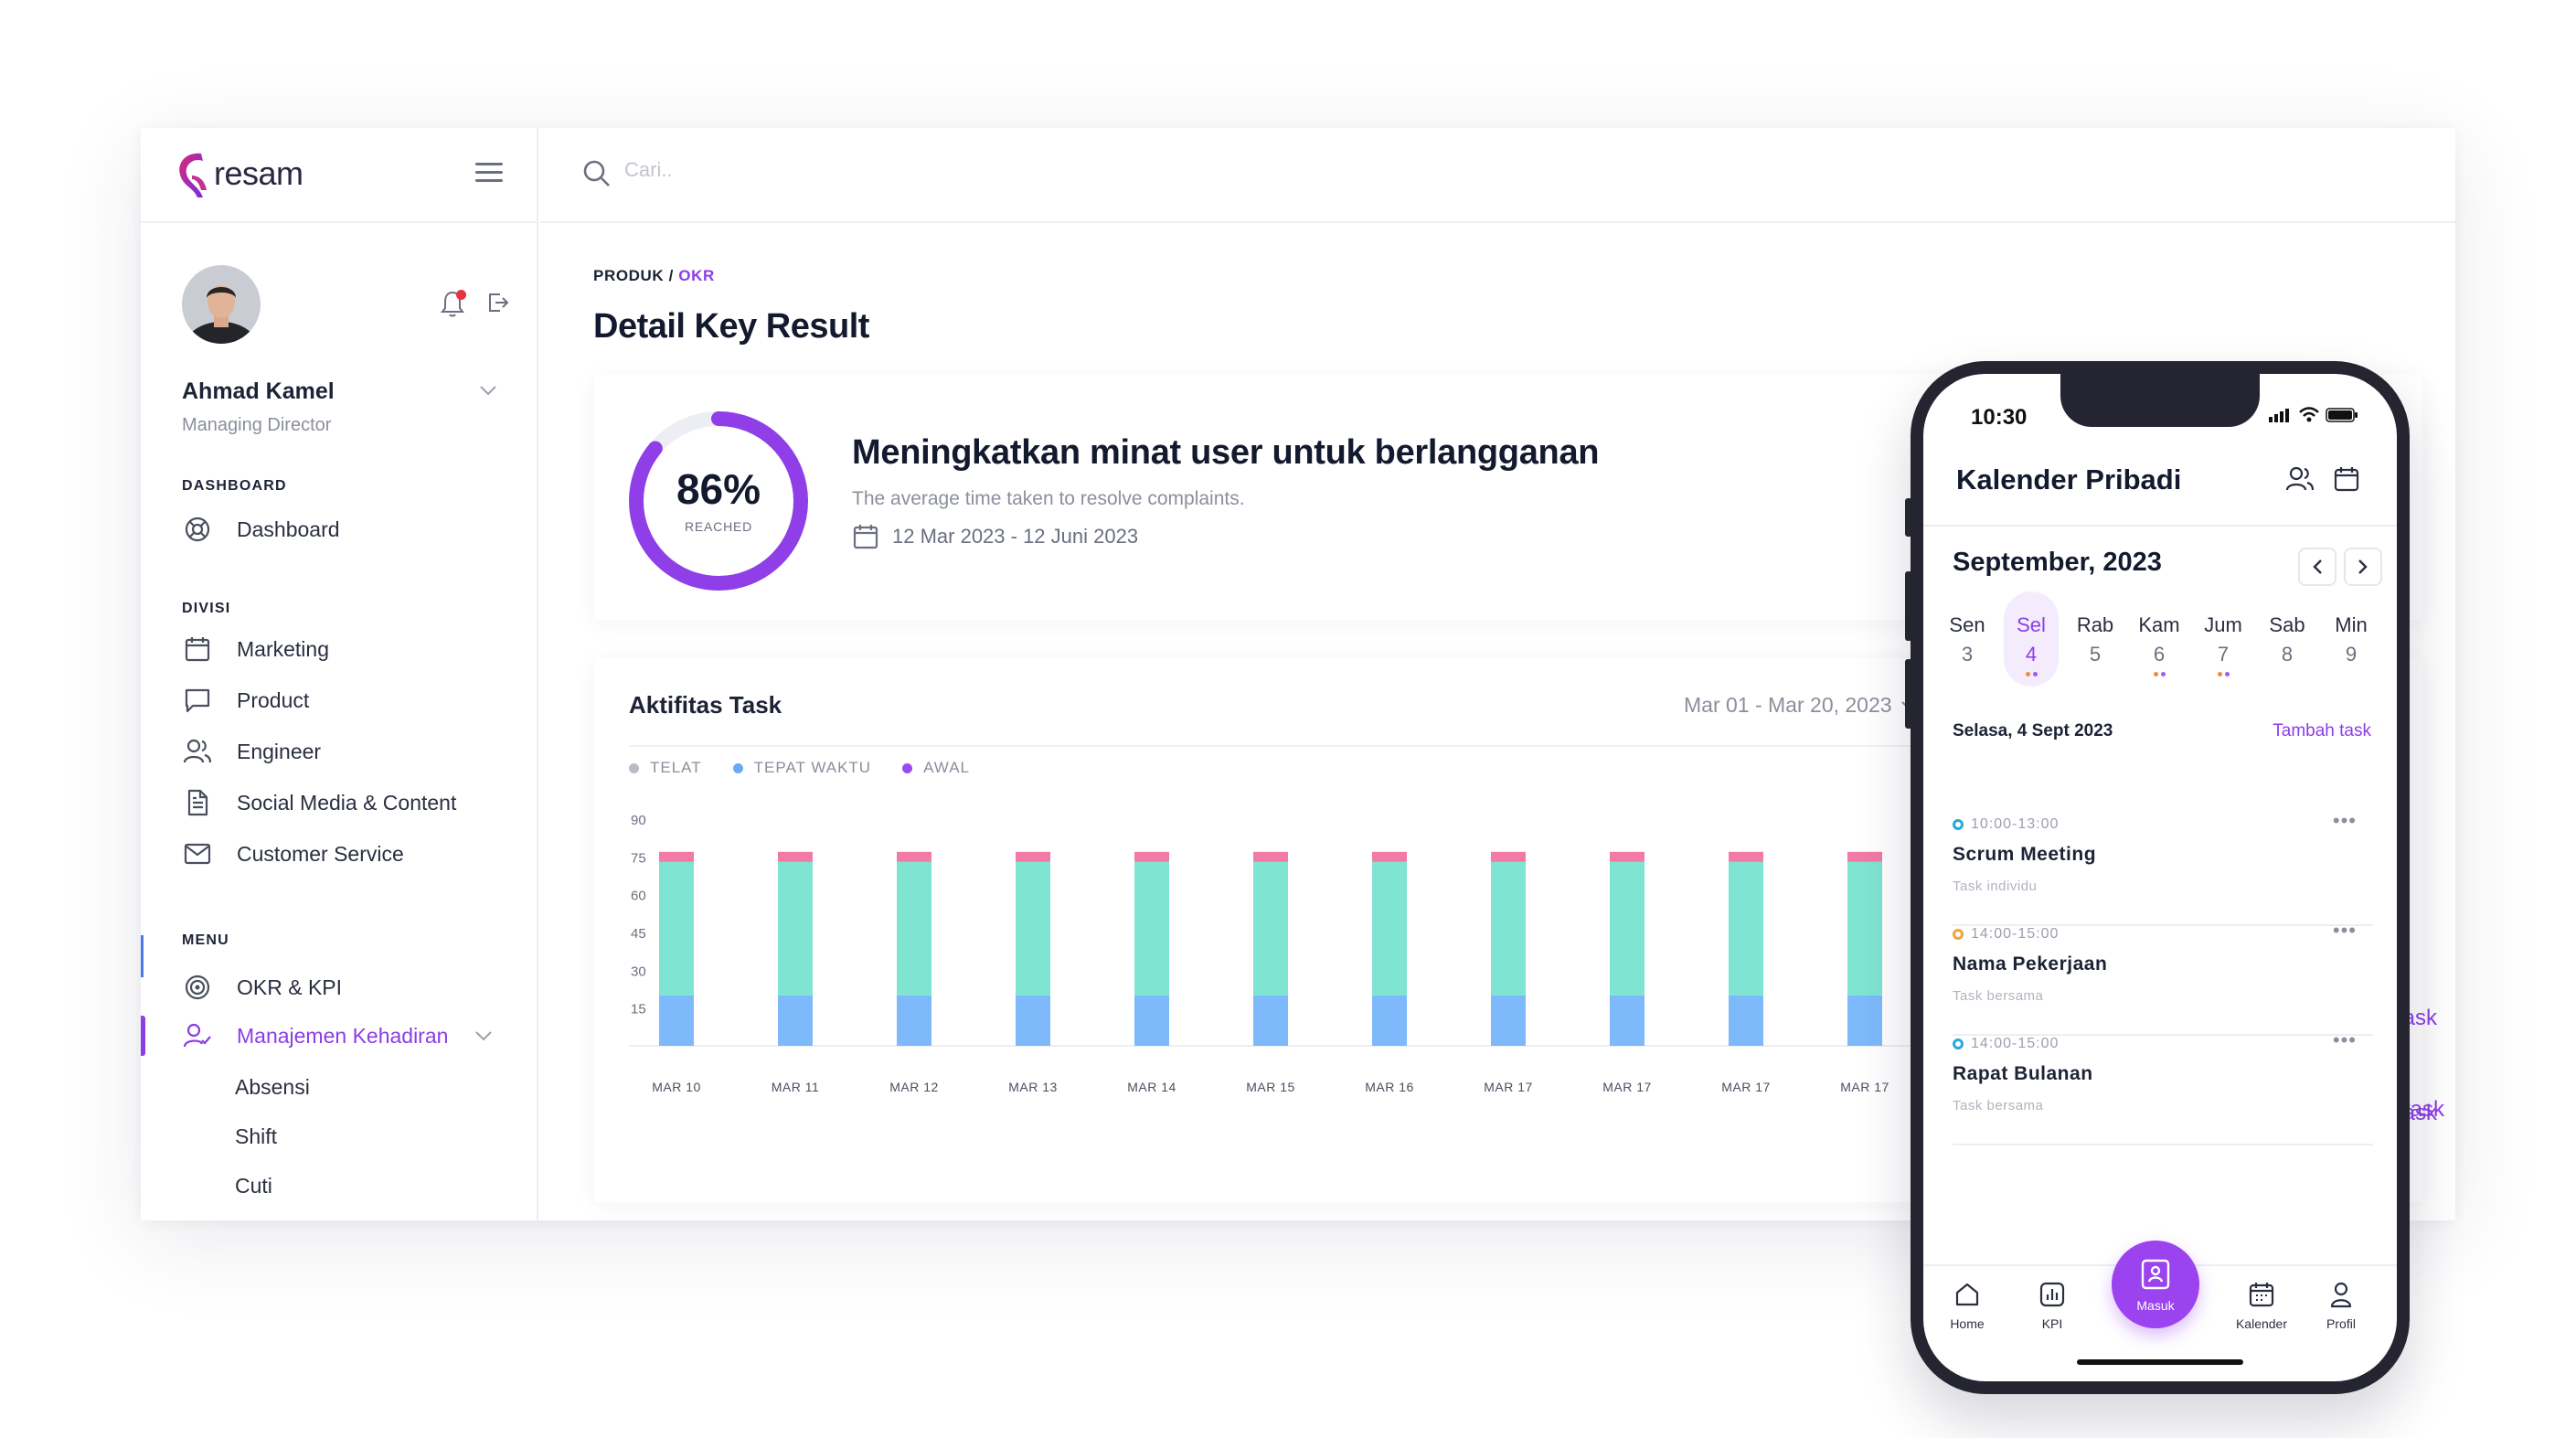 The image size is (2576, 1438). I want to click on app-title: Kalender Pribadi, so click(2069, 479).